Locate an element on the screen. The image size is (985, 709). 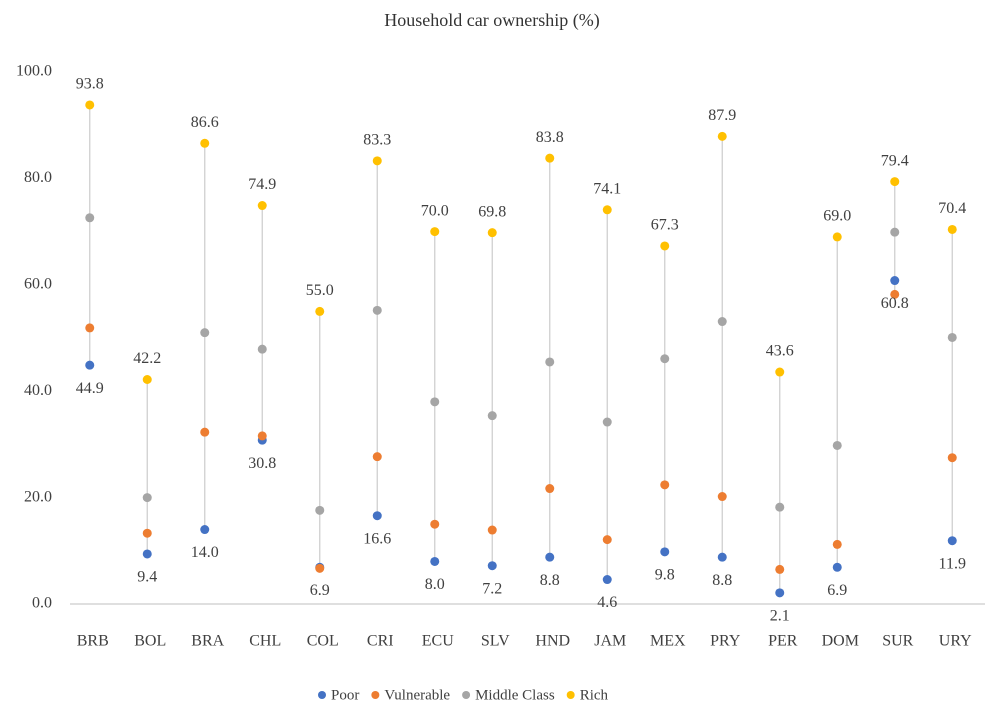
y-tick-label: 0.0 is located at coordinates (42, 603).